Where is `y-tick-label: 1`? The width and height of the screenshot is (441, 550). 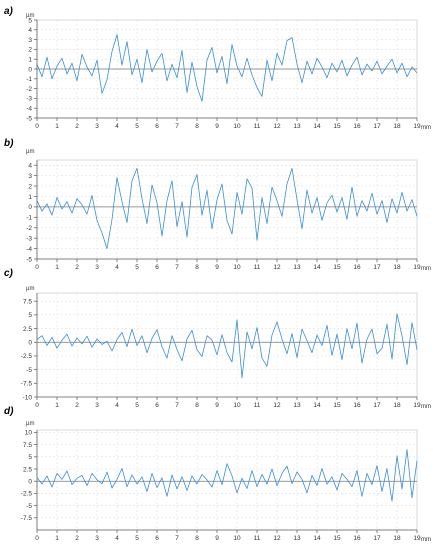
y-tick-label: 1 is located at coordinates (30, 197).